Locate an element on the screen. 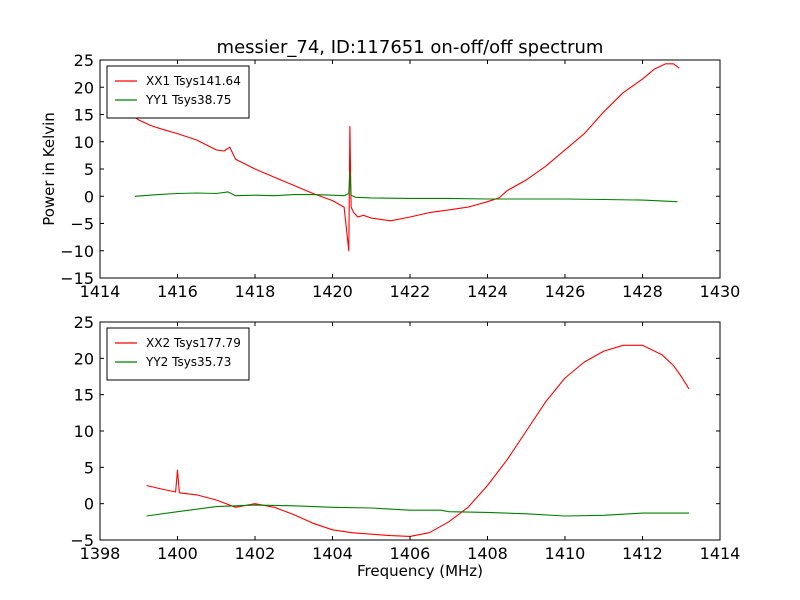 The width and height of the screenshot is (800, 600). x-tick-label: 1410 is located at coordinates (565, 553).